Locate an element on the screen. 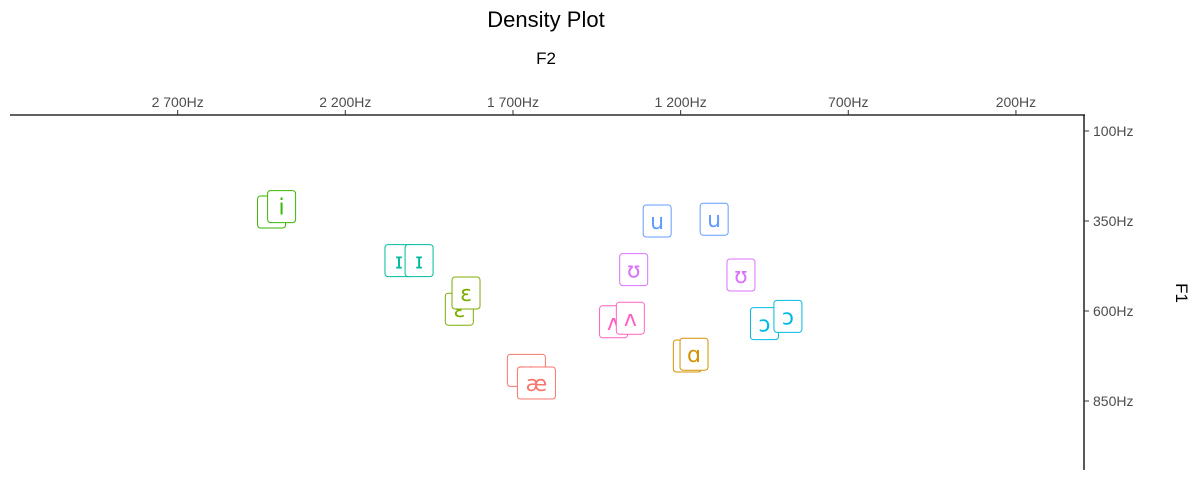 This screenshot has height=480, width=1200. x-axis-ticks: 2 700Hz 2 200Hz 1 700Hz 1 200Hz 700Hz 200Hz is located at coordinates (594, 104).